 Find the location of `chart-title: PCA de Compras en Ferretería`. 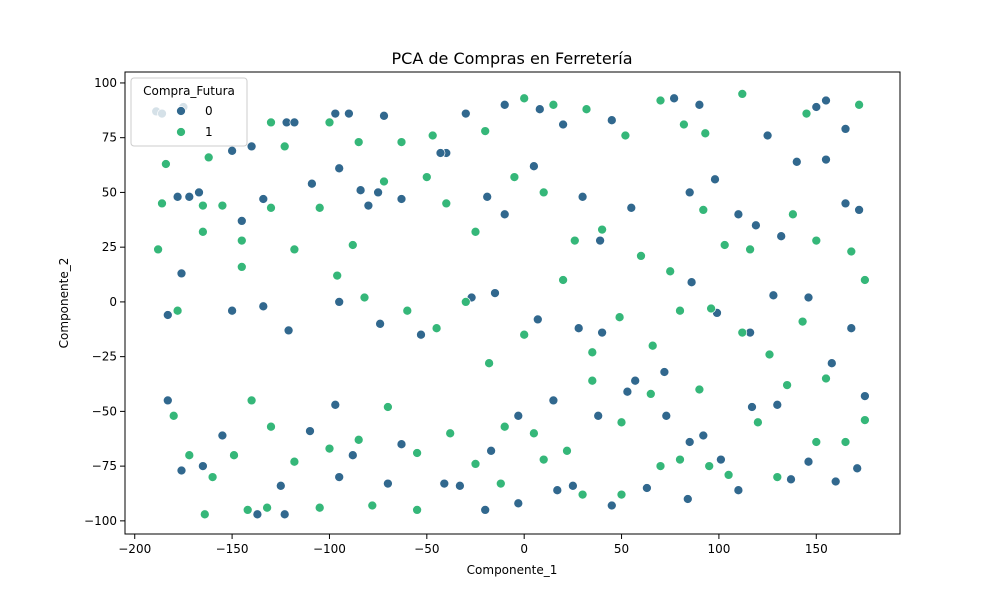

chart-title: PCA de Compras en Ferretería is located at coordinates (512, 58).